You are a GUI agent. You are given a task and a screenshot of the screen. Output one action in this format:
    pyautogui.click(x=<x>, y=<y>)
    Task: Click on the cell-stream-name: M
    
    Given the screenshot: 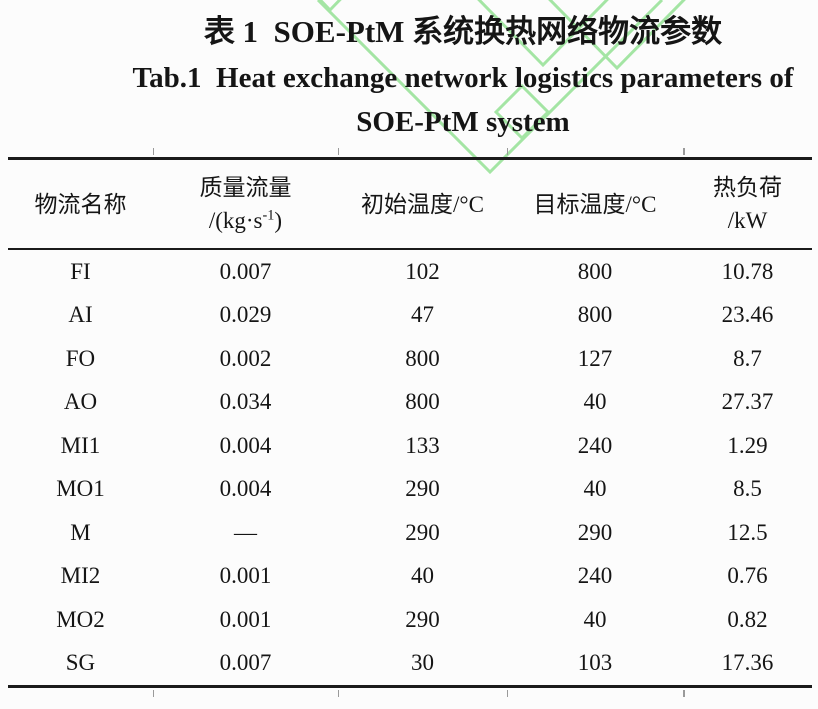 What is the action you would take?
    pyautogui.click(x=80, y=532)
    